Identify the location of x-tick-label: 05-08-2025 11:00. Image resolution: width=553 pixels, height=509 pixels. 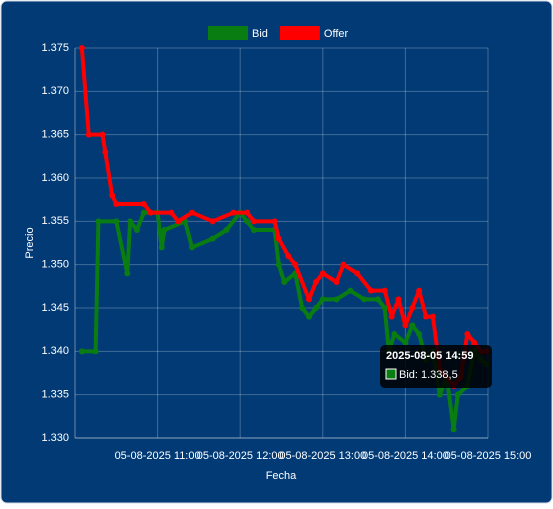
(158, 456).